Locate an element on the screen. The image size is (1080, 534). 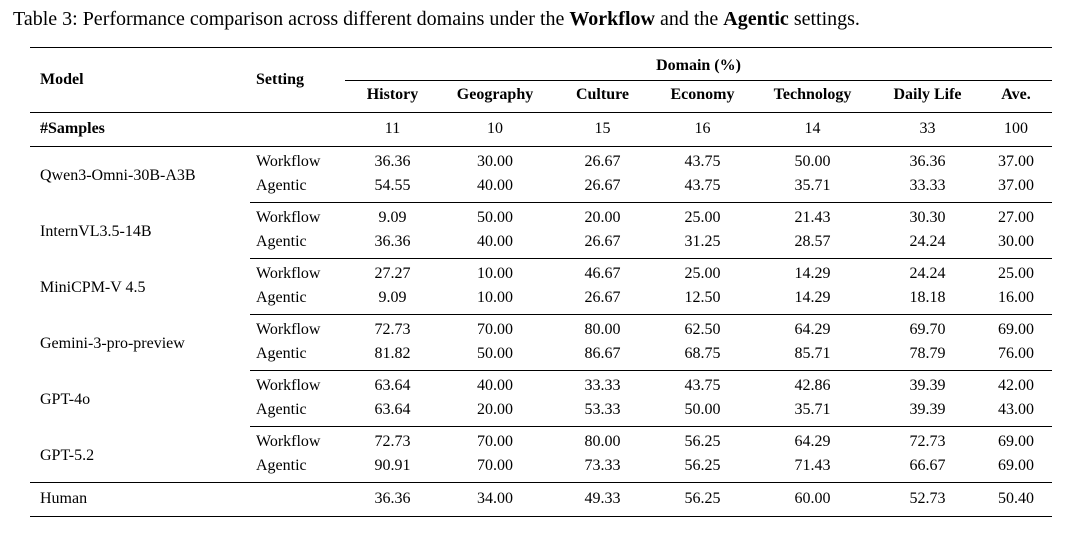
value-cell: 31.25 is located at coordinates (702, 241).